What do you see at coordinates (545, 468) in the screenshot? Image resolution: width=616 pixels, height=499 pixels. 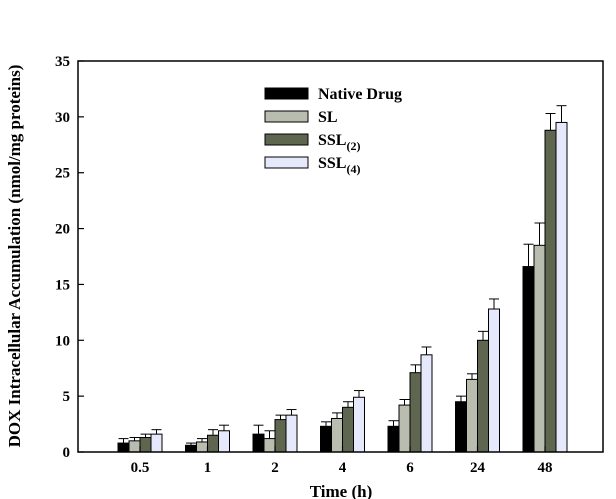 I see `x-tick-label: 48` at bounding box center [545, 468].